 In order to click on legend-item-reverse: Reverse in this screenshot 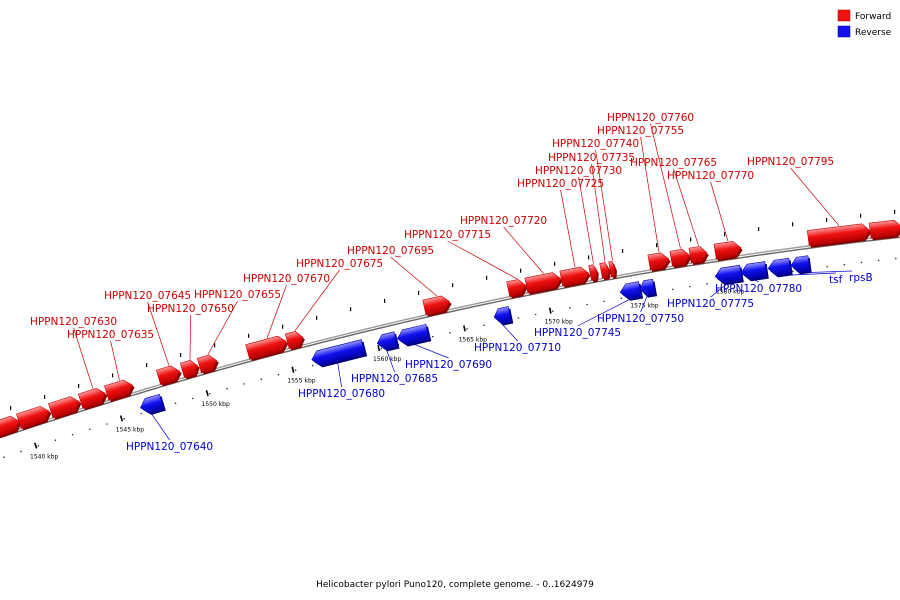, I will do `click(864, 31)`.